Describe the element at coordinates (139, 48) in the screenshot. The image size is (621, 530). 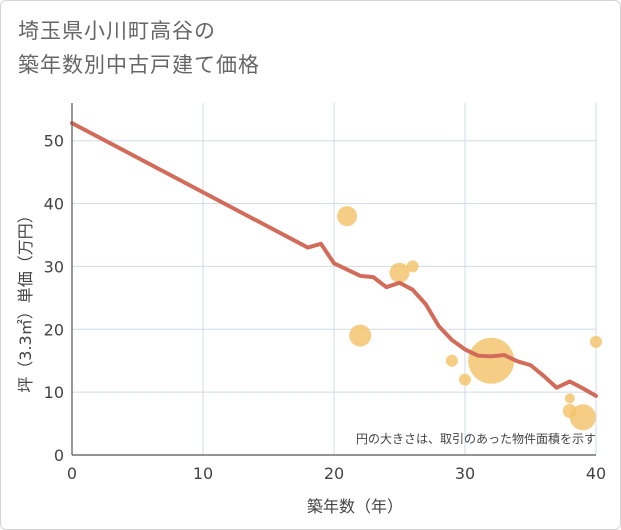
I see `chart-title: 埼玉県小川町高谷の 築年数別中古戸建て価格` at that location.